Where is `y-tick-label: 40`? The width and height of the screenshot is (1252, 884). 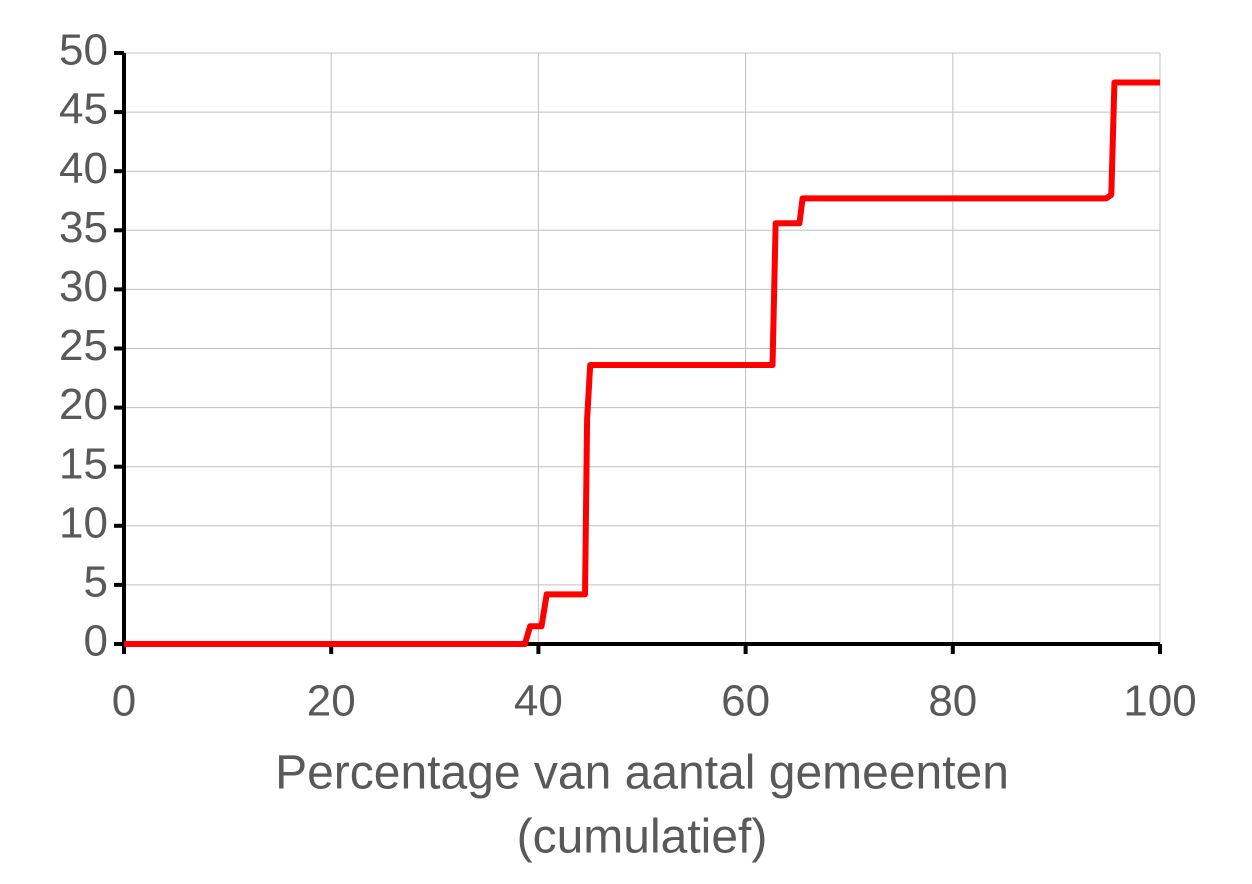 y-tick-label: 40 is located at coordinates (83, 168).